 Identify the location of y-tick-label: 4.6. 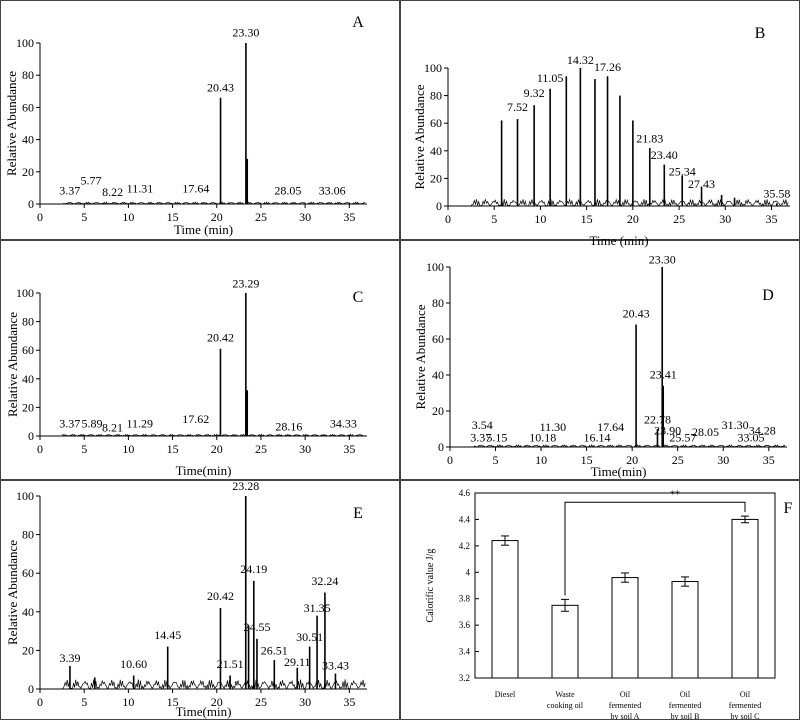
(465, 493).